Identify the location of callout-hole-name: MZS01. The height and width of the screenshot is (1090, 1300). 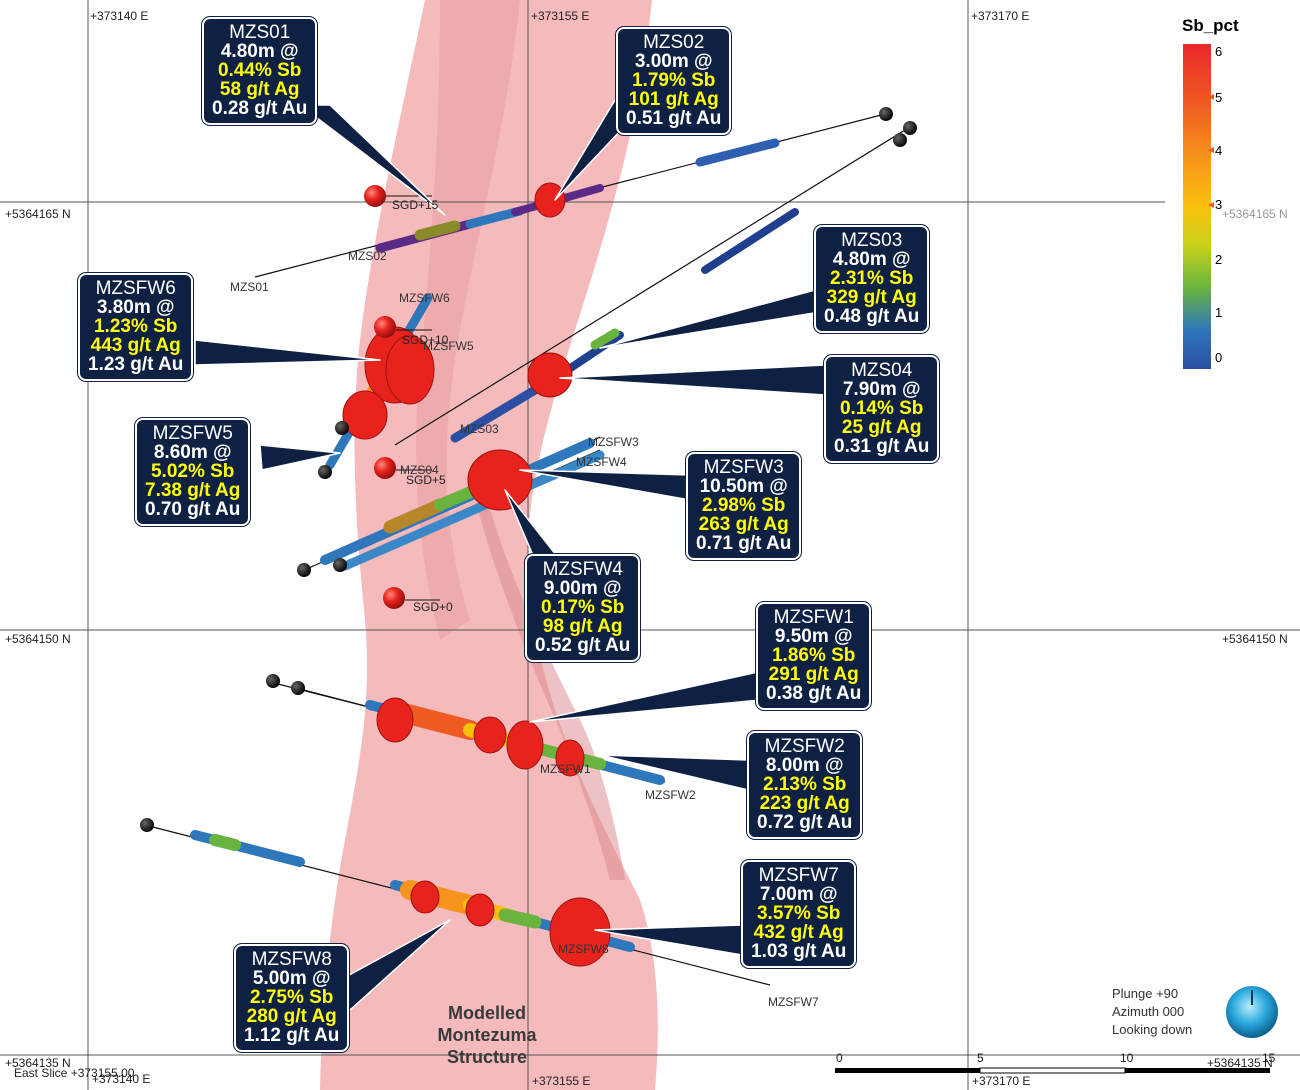
(260, 32).